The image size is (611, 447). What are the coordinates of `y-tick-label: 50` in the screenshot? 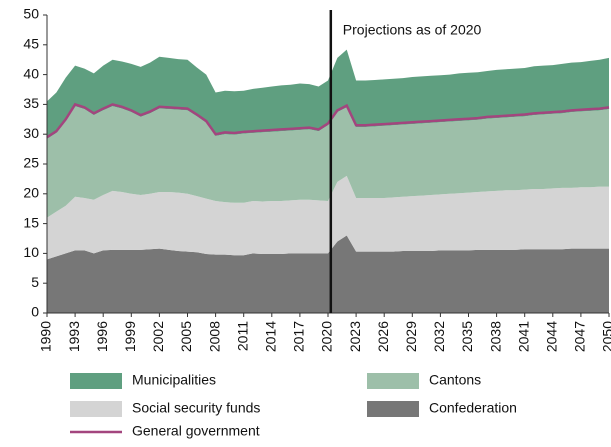 It's located at (31, 14).